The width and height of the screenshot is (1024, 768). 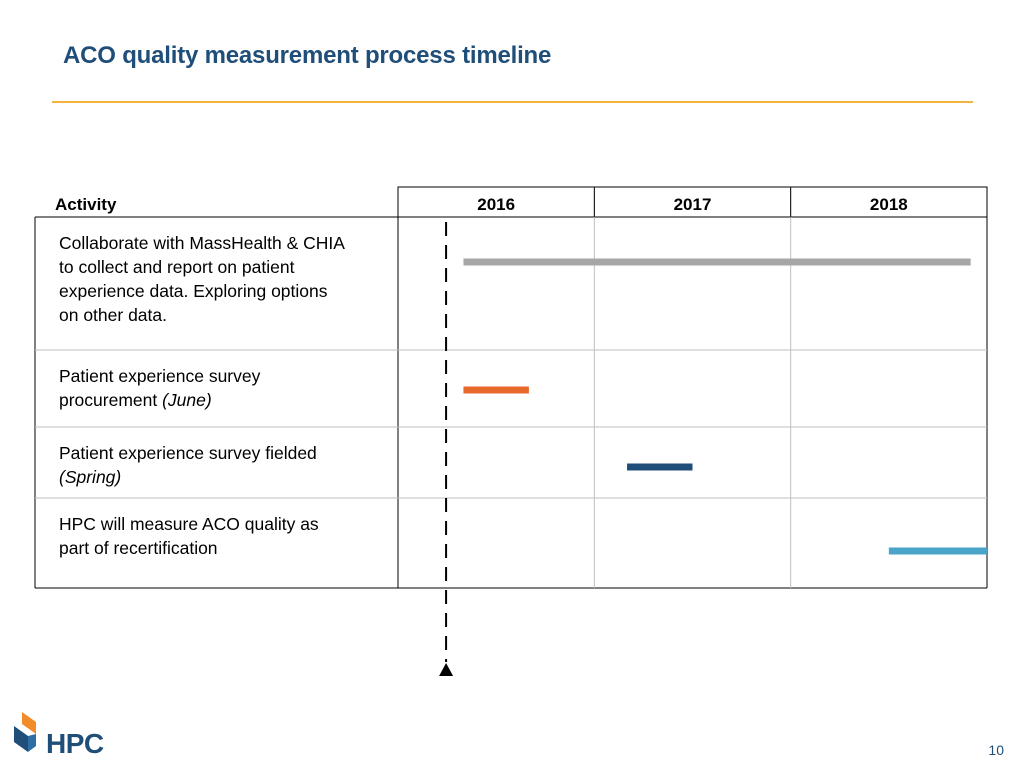 I want to click on year-label-2017: 2017, so click(x=693, y=204).